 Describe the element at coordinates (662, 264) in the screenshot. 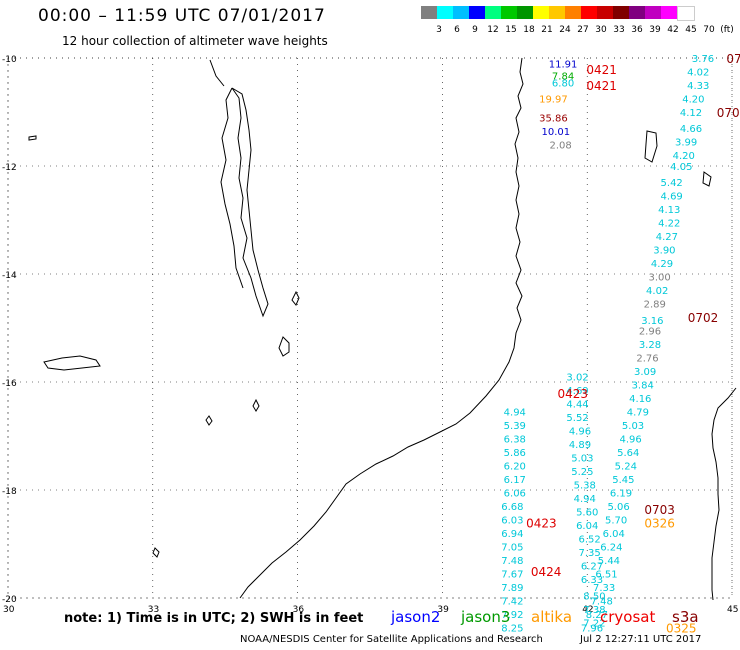

I see `wave-height-value: 4.29` at that location.